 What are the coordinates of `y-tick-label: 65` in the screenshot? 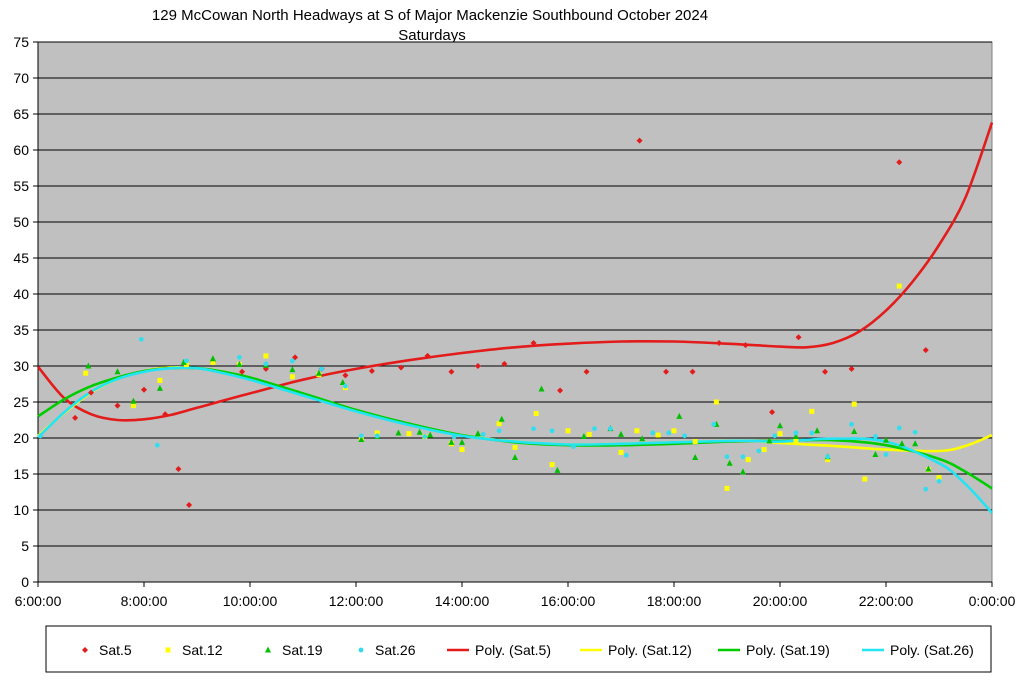 It's located at (21, 114).